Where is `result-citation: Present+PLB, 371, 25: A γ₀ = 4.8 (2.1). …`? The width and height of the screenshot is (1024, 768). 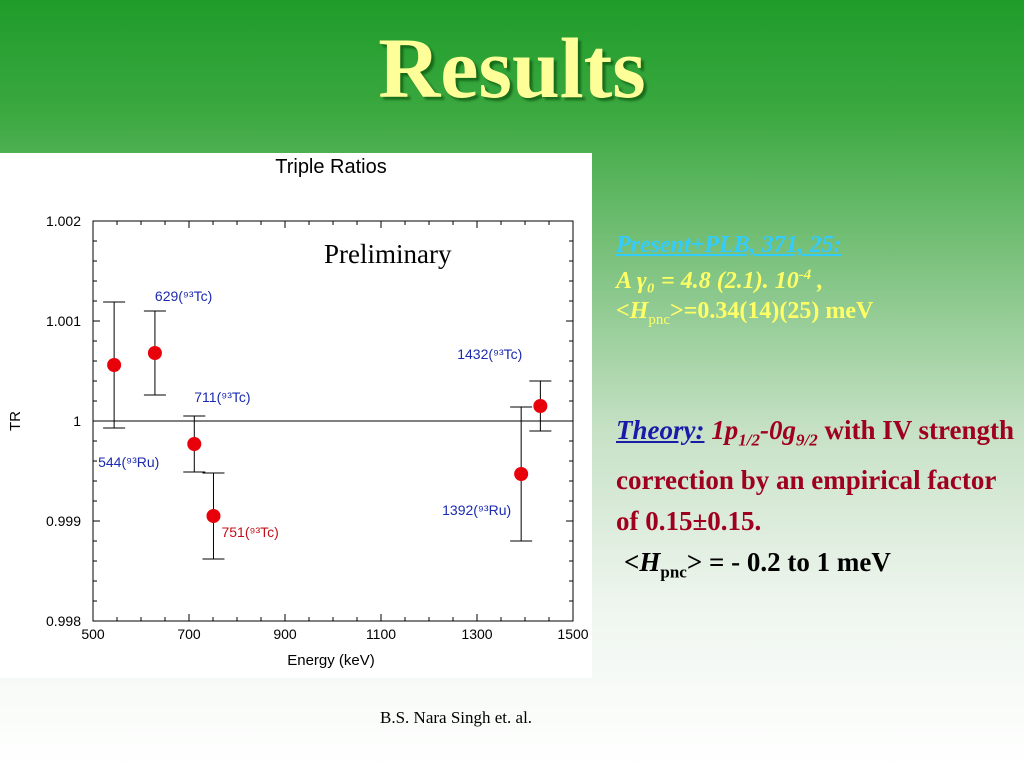
result-citation: Present+PLB, 371, 25: A γ₀ = 4.8 (2.1). … is located at coordinates (816, 282).